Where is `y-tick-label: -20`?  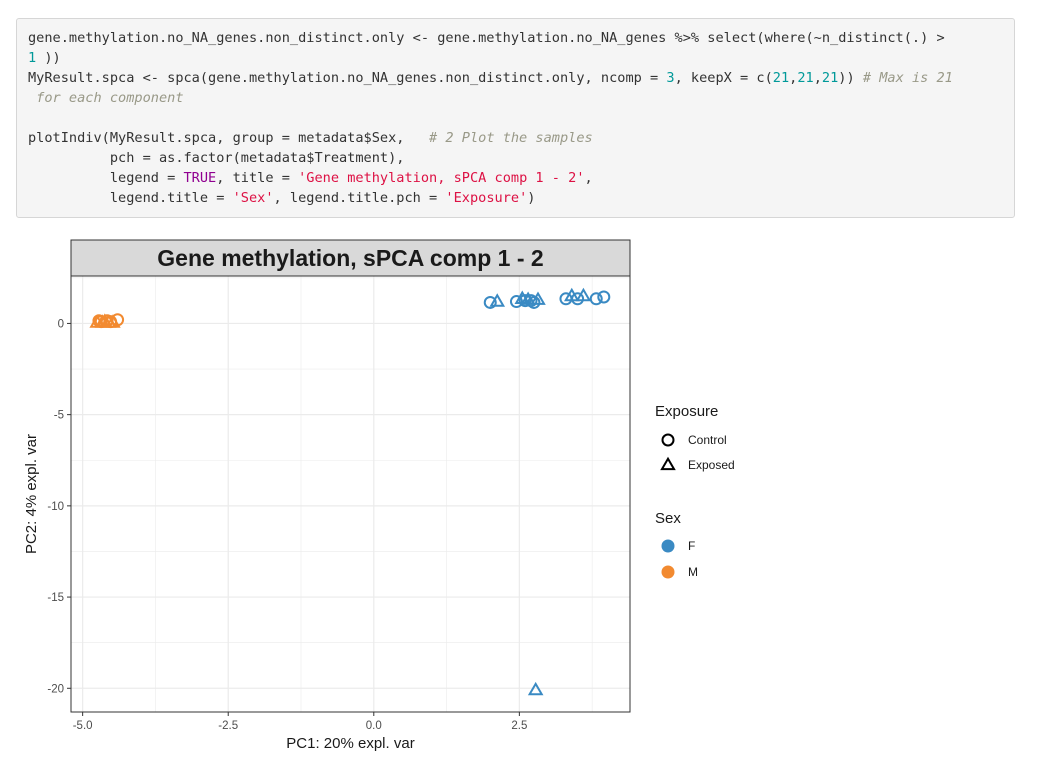 y-tick-label: -20 is located at coordinates (55, 689).